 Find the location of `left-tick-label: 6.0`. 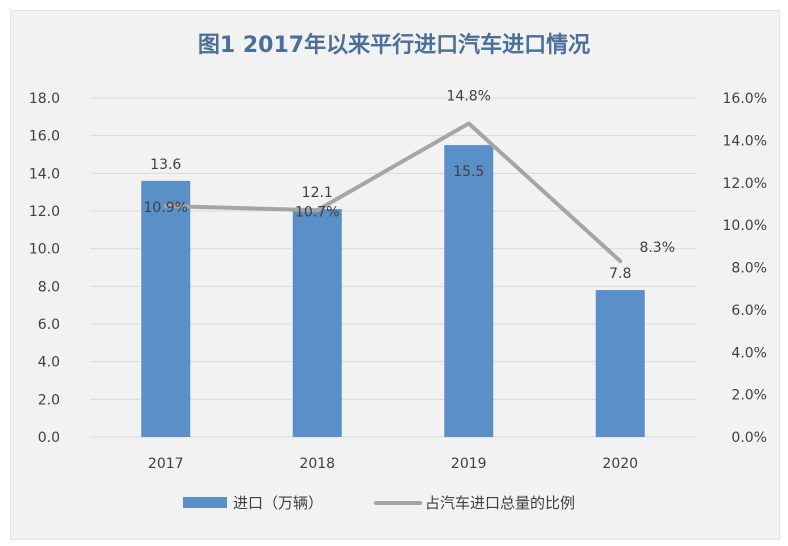

left-tick-label: 6.0 is located at coordinates (49, 325).